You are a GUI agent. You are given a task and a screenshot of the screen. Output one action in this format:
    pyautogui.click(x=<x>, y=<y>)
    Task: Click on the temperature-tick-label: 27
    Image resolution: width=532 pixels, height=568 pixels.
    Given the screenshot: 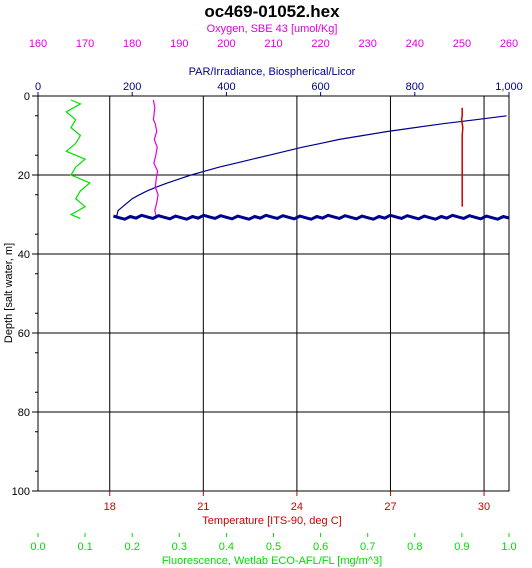 What is the action you would take?
    pyautogui.click(x=390, y=507)
    